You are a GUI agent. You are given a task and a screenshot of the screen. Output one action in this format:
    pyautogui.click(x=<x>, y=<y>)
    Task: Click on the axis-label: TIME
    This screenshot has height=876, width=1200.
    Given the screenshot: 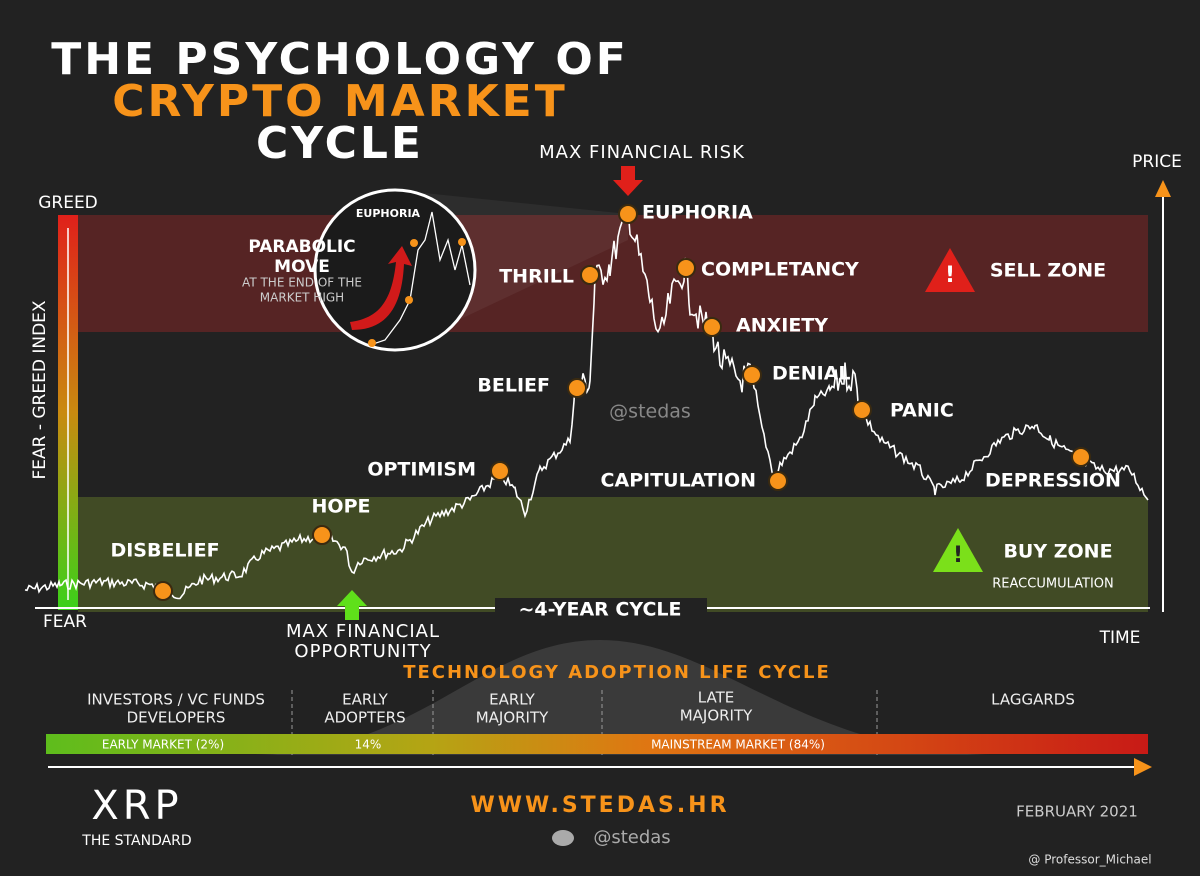 What is the action you would take?
    pyautogui.click(x=1120, y=638)
    